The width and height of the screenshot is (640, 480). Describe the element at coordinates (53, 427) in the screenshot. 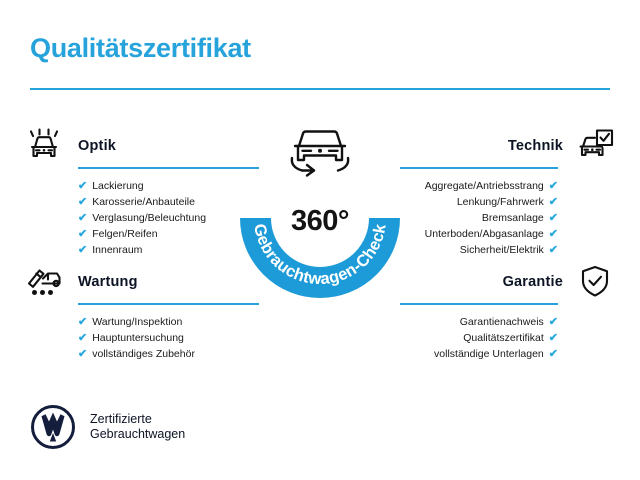

I see `vw-logo` at that location.